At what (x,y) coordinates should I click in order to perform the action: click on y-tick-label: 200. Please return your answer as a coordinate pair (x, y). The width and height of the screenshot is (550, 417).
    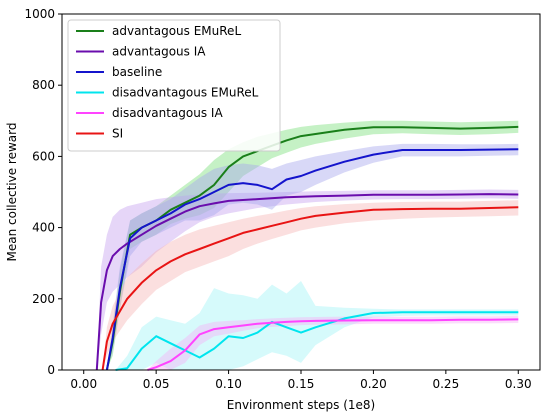
    Looking at the image, I should click on (43, 299).